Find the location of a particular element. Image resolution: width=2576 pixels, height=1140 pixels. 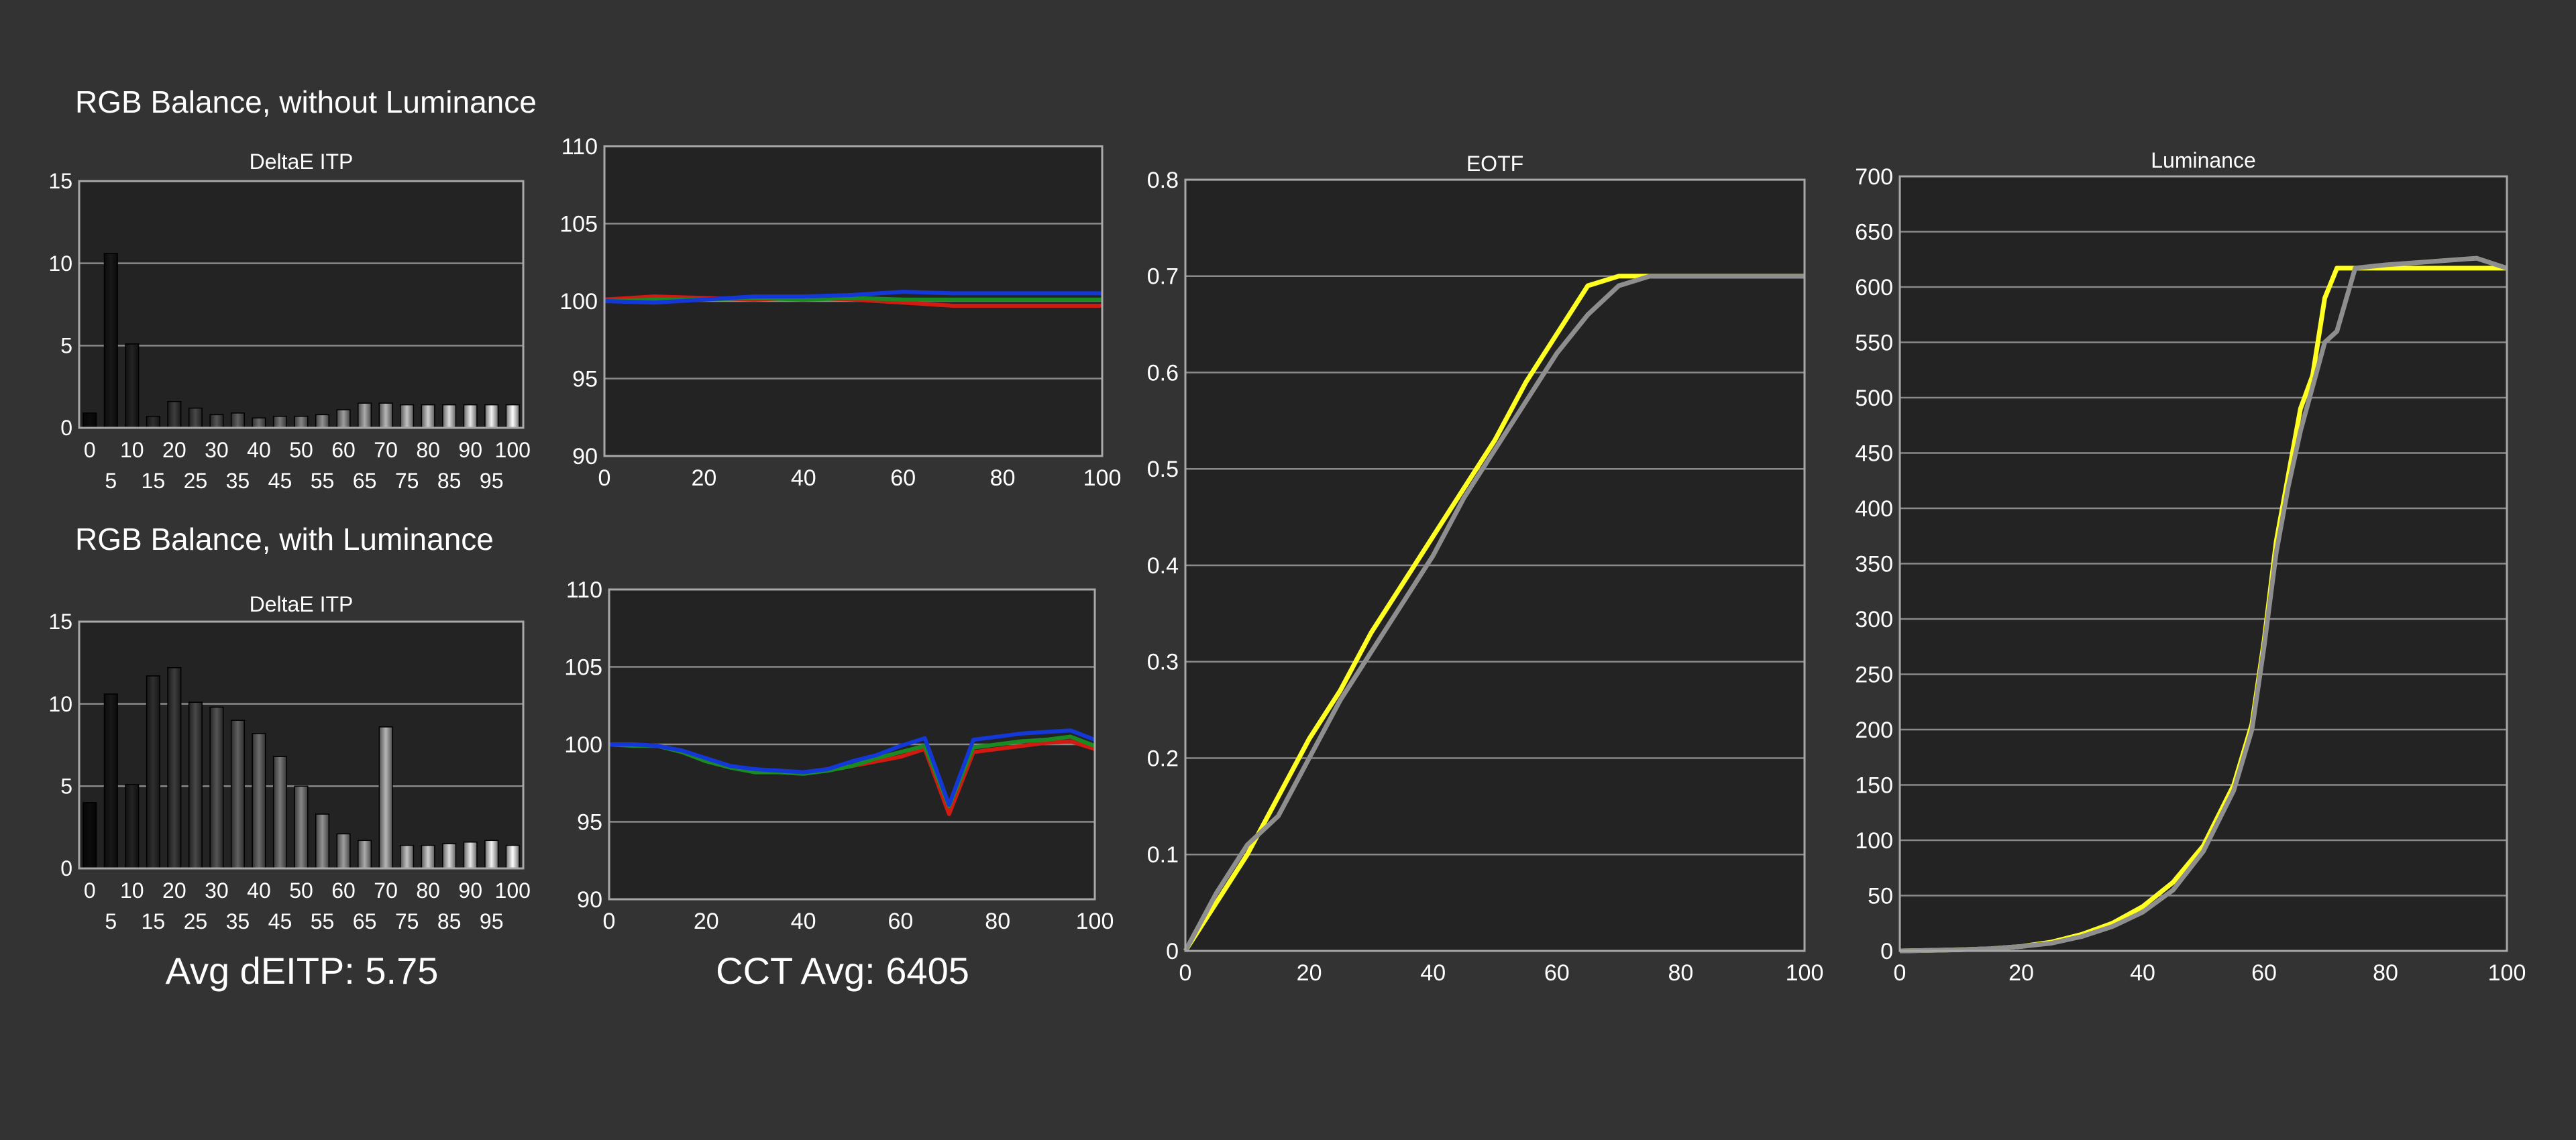

deltae_without-xtick-label: 75 is located at coordinates (407, 481).